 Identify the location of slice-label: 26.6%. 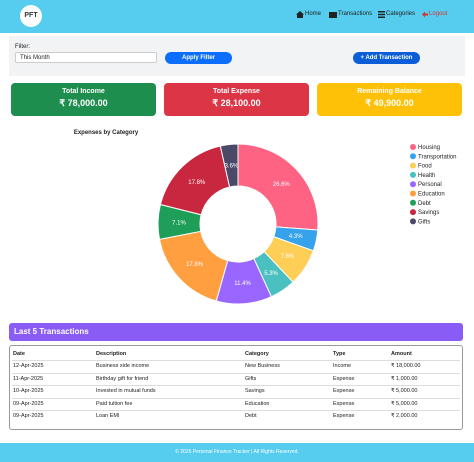
(282, 185).